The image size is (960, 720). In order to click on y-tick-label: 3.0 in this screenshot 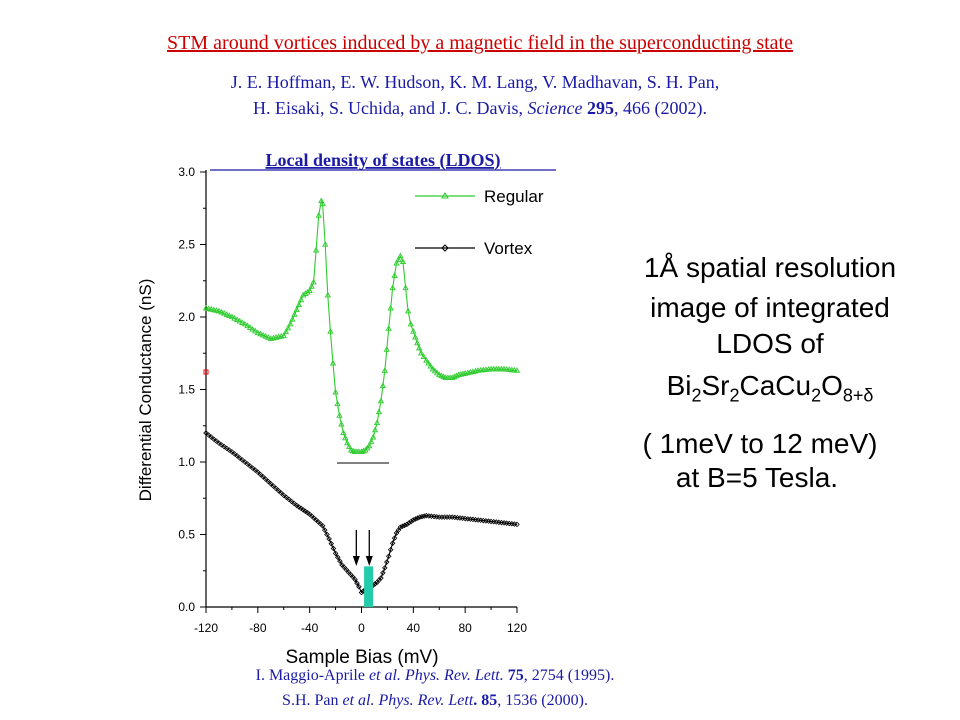, I will do `click(186, 172)`.